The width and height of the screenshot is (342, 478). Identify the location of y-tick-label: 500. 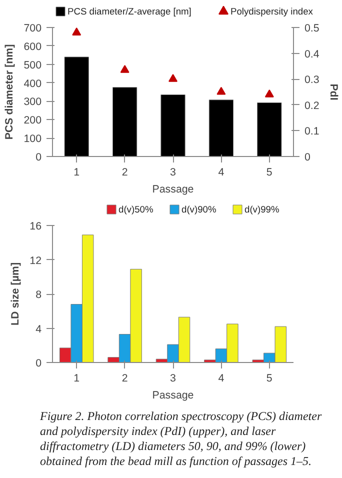
(33, 65).